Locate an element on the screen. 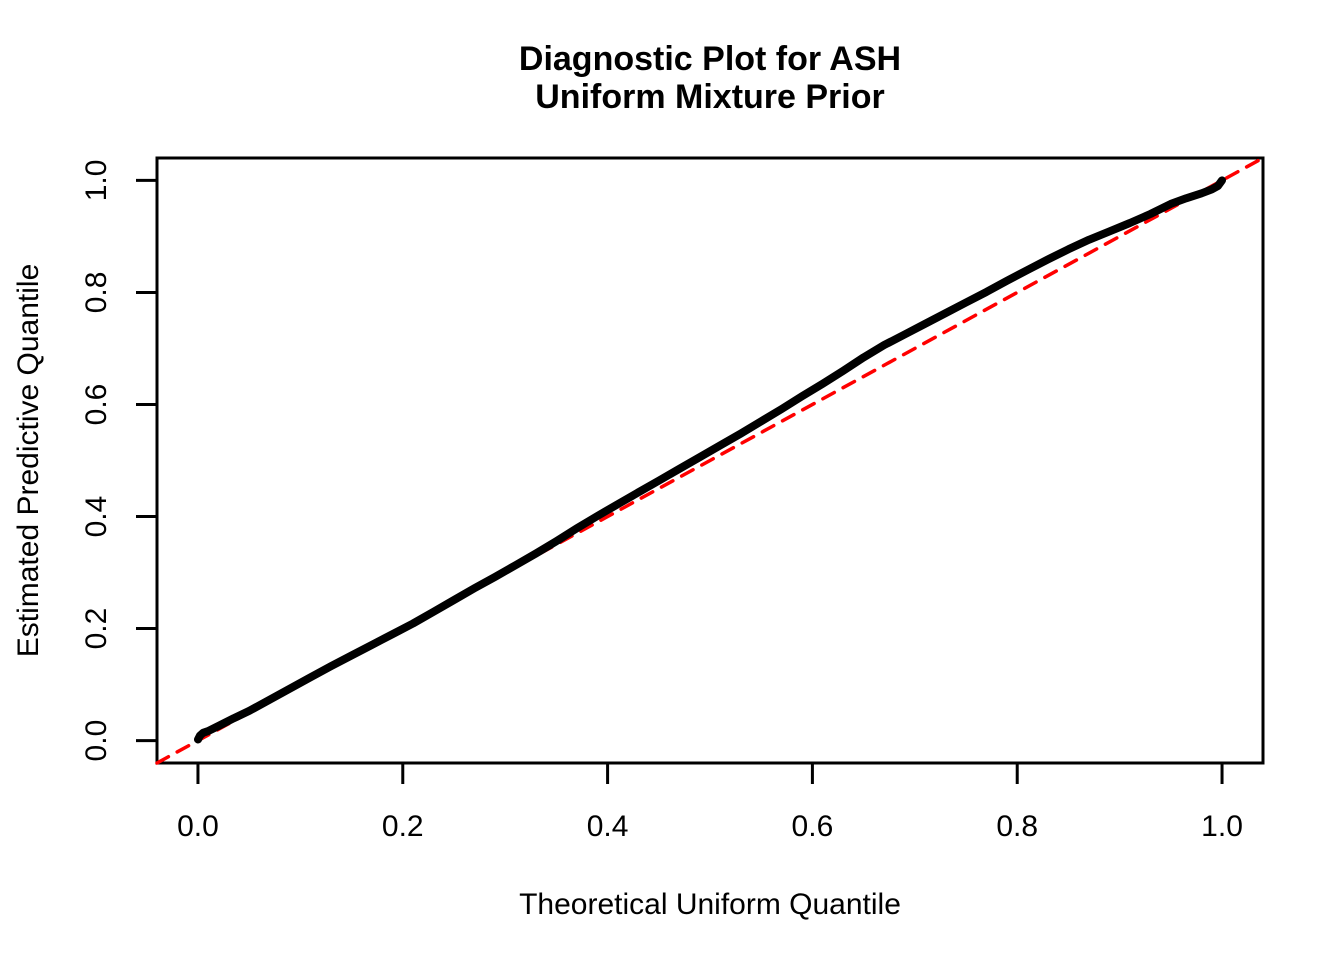 The width and height of the screenshot is (1344, 960). x-axis-tick-label: 1.0 is located at coordinates (1222, 826).